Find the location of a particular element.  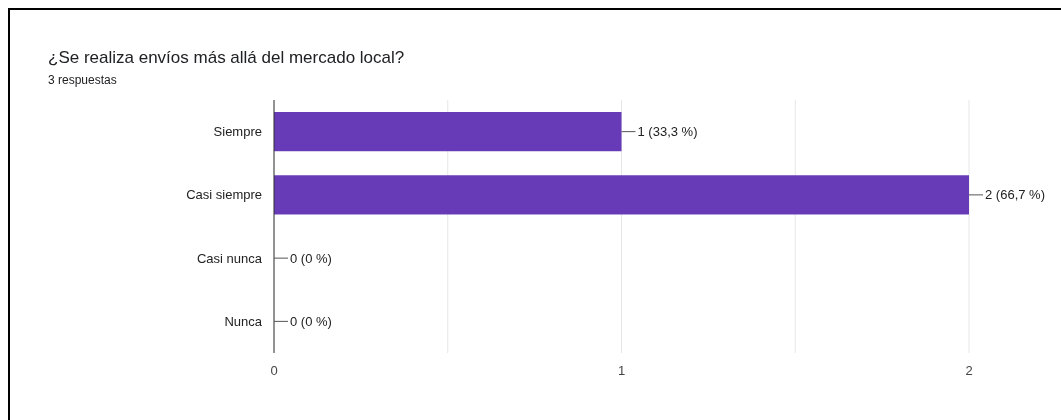

text: 3 respuestas is located at coordinates (82, 80).